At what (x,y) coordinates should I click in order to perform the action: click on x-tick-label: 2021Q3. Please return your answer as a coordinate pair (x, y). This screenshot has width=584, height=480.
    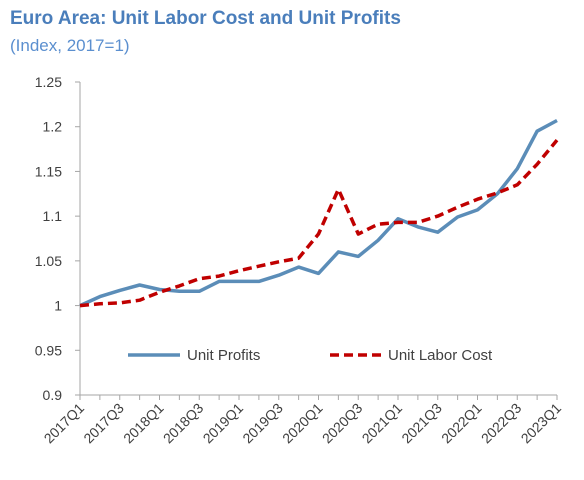
    Looking at the image, I should click on (421, 423).